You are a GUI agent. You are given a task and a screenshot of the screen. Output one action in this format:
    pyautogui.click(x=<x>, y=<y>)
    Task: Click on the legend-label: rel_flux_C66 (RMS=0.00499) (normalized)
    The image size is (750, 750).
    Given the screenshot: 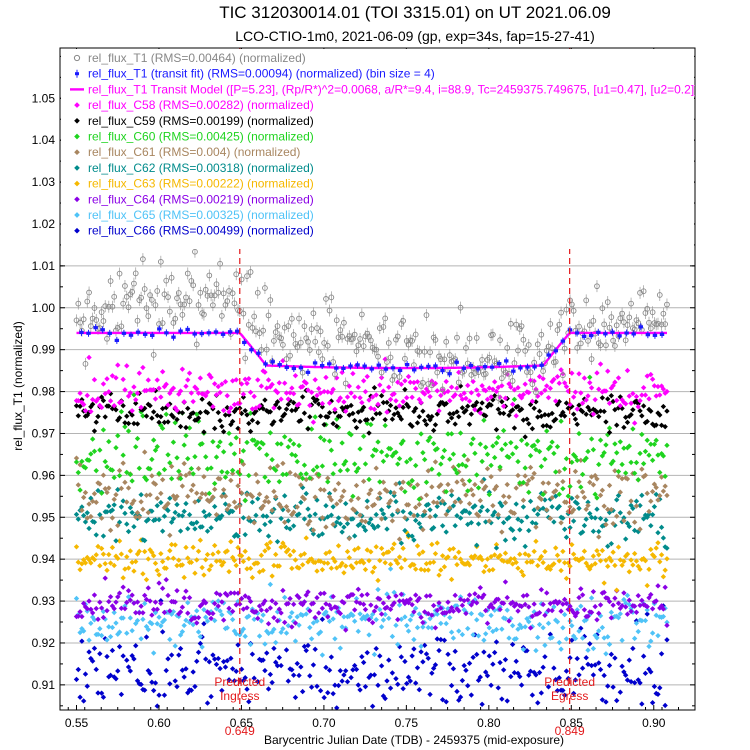 What is the action you would take?
    pyautogui.click(x=201, y=231)
    